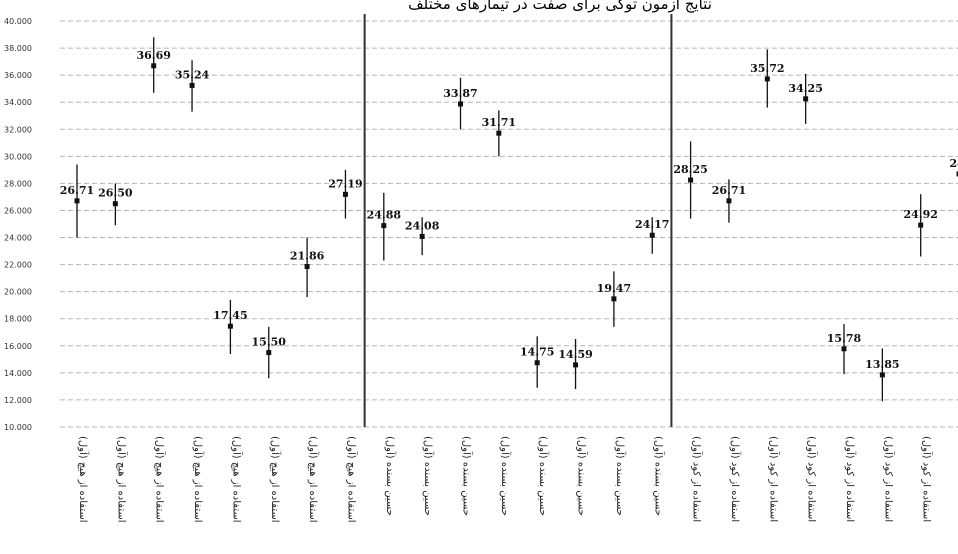  What do you see at coordinates (18, 129) in the screenshot?
I see `y-tick-label: 32.000` at bounding box center [18, 129].